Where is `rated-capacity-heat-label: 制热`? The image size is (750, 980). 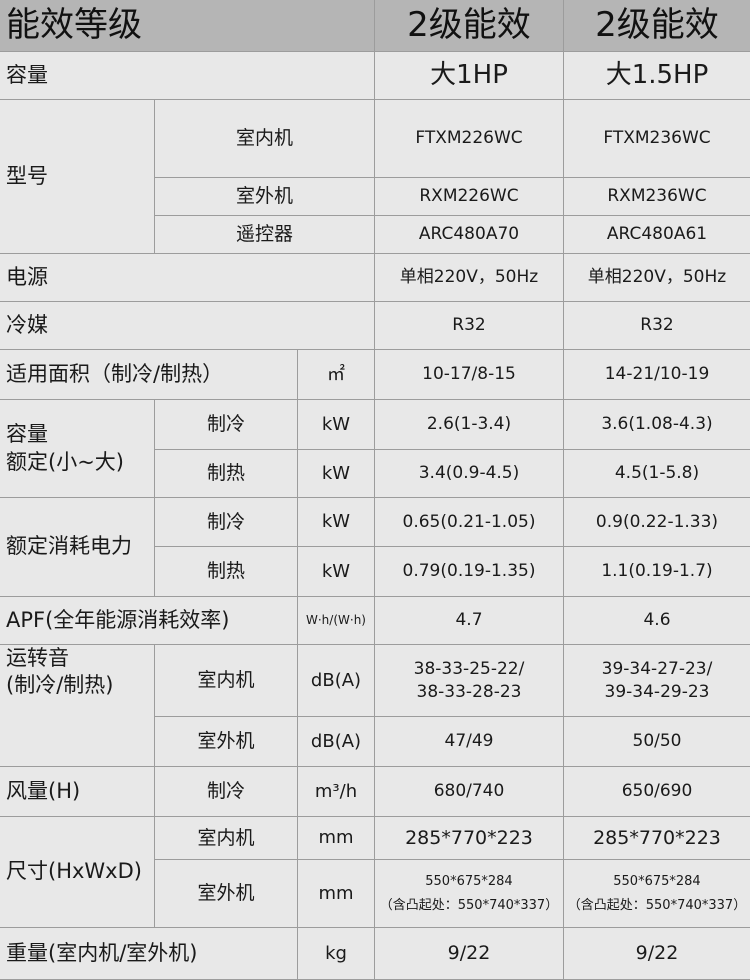 rated-capacity-heat-label: 制热 is located at coordinates (226, 473).